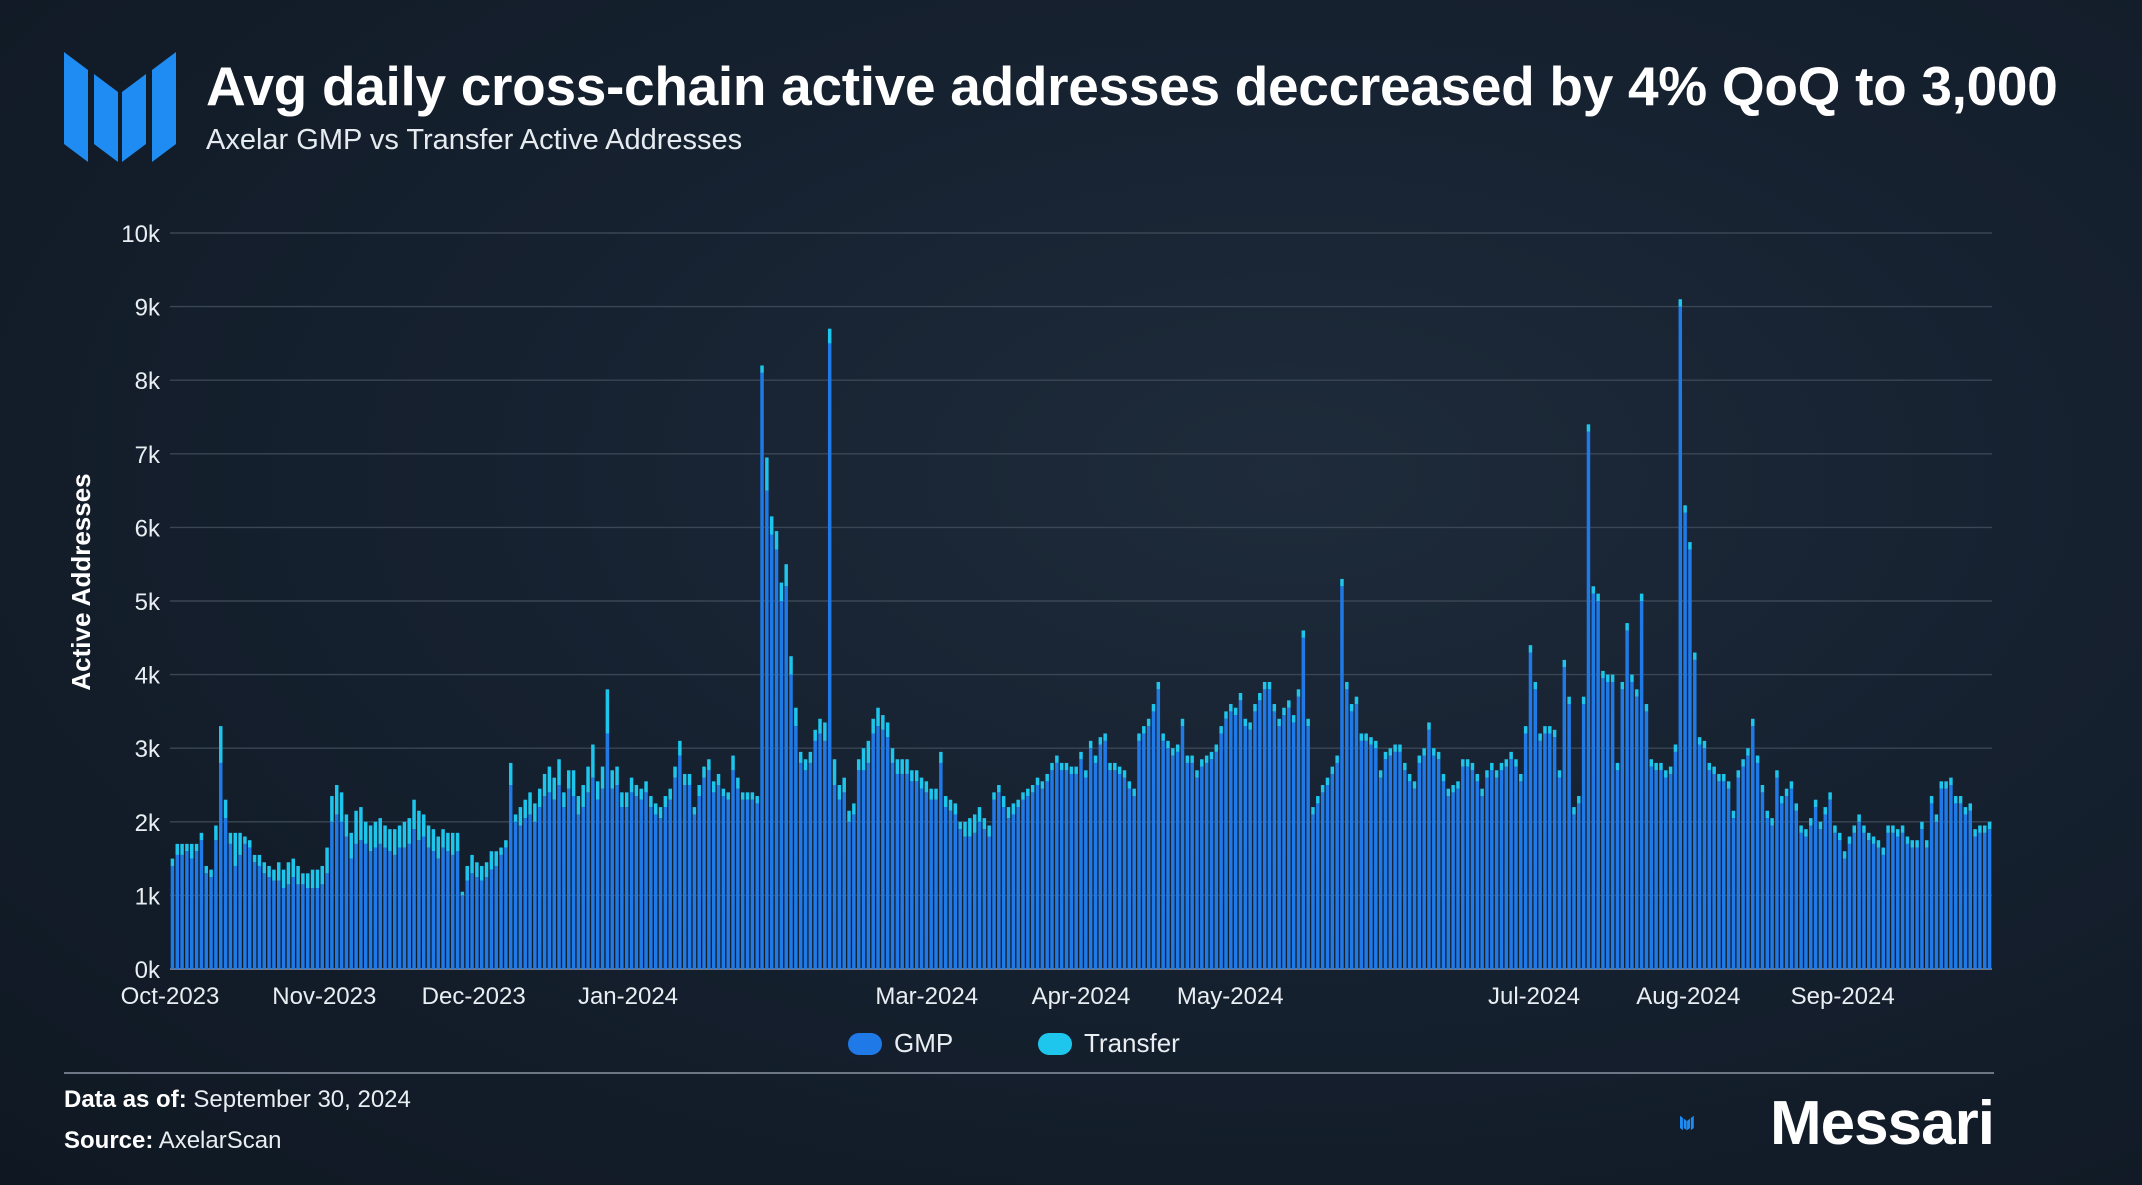  Describe the element at coordinates (474, 140) in the screenshot. I see `chart-subtitle: Axelar GMP vs Transfer Active Addresses` at that location.